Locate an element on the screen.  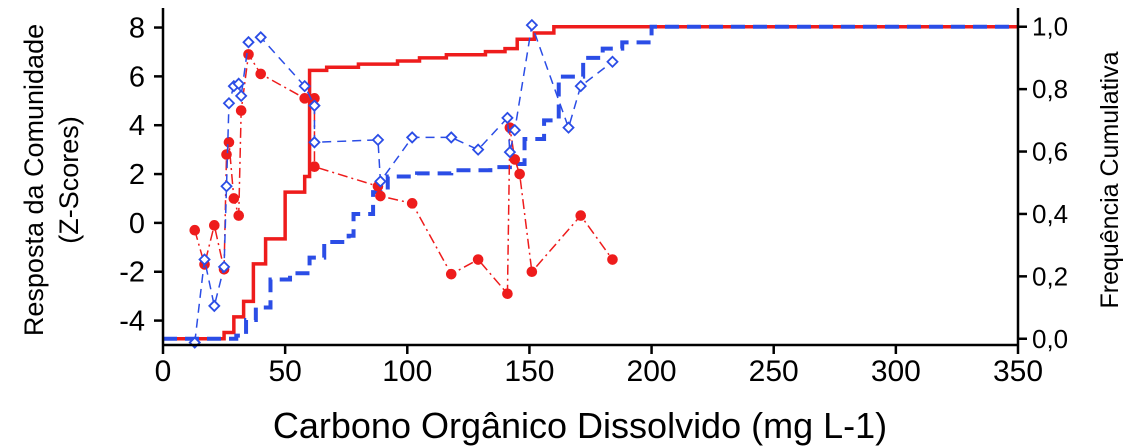
left-y-tick-label: -2 is located at coordinates (132, 273).